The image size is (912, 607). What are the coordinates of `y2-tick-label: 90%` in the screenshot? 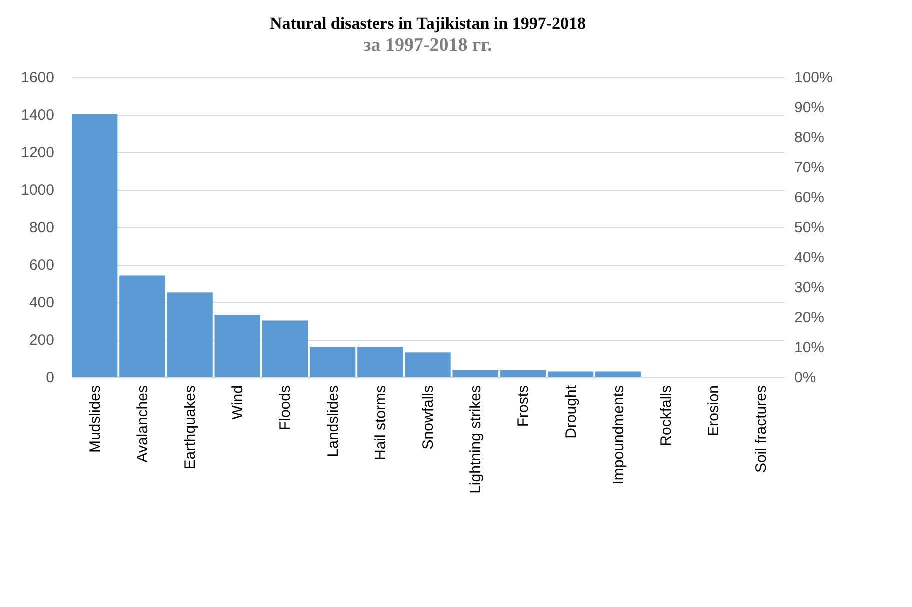 It's located at (809, 108).